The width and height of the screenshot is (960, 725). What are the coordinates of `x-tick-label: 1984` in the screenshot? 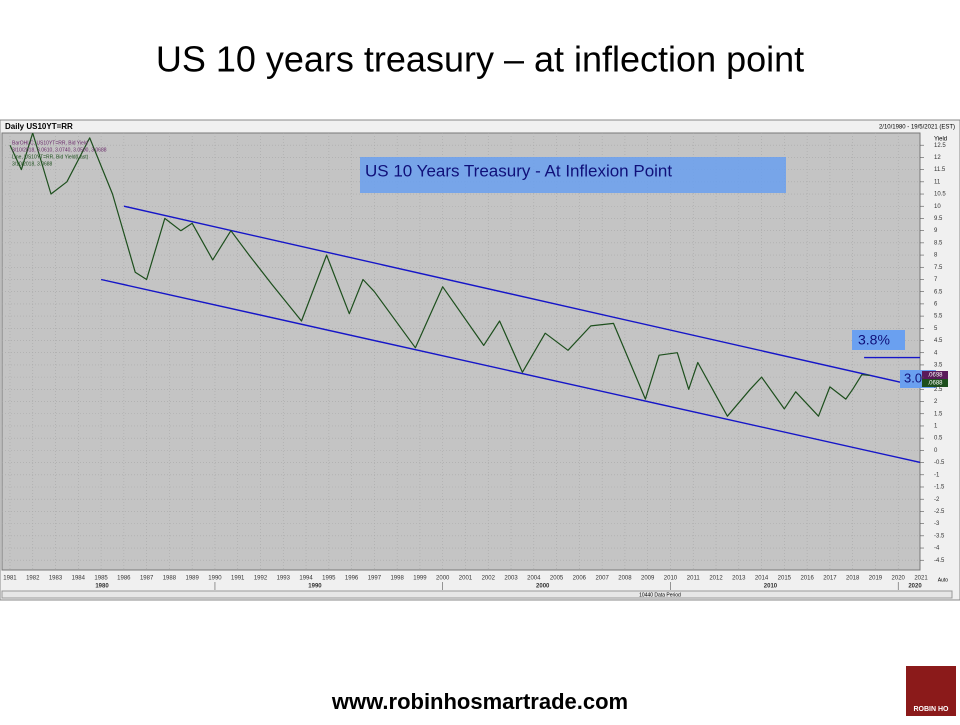 It's located at (79, 579).